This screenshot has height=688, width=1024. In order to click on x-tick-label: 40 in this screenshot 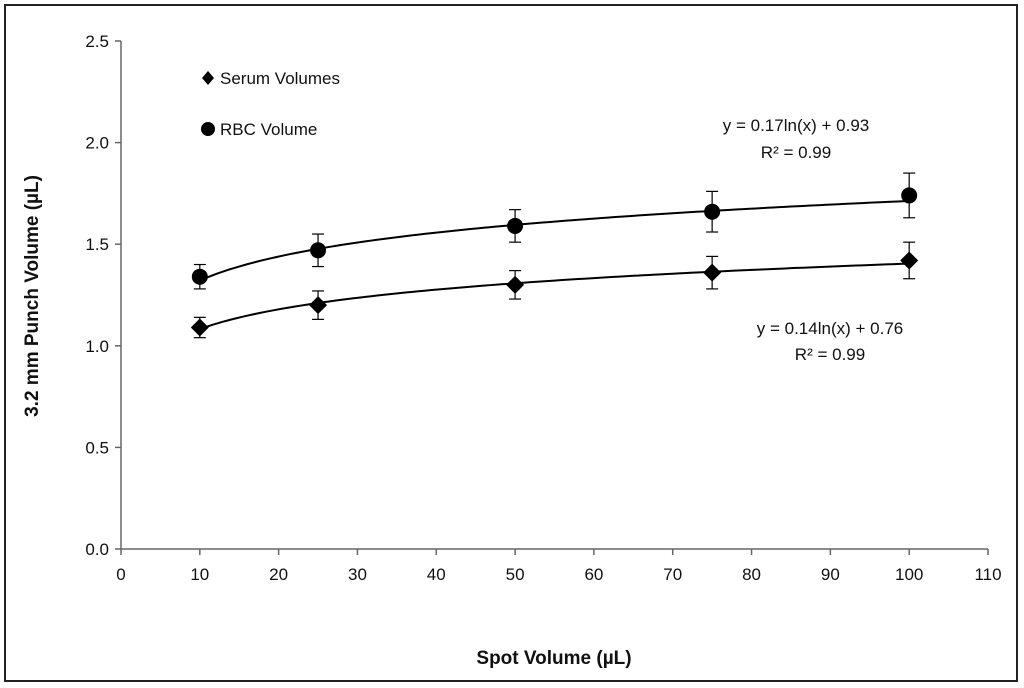, I will do `click(436, 574)`.